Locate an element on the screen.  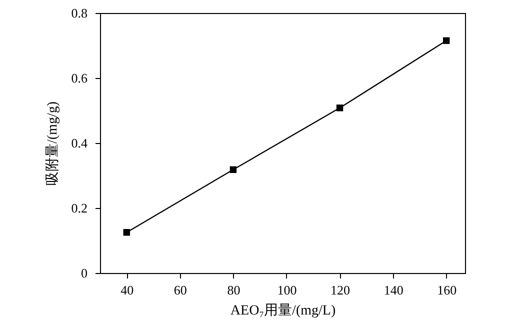
y-tick-label: 0.4 is located at coordinates (79, 143).